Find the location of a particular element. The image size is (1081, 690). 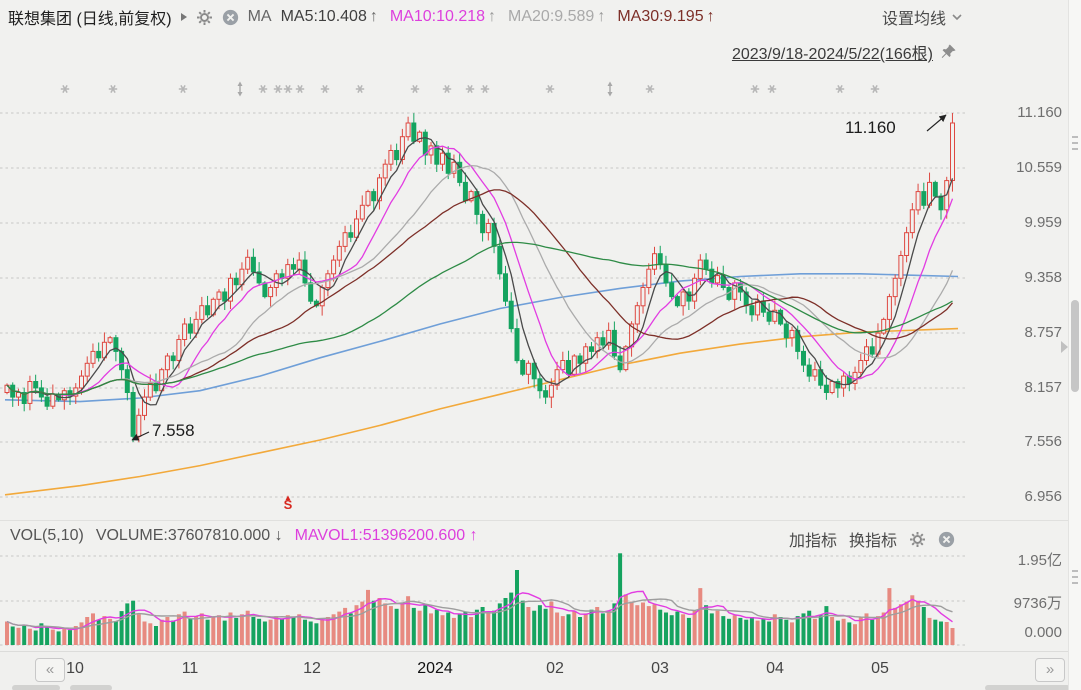

event-flag-letter: S is located at coordinates (288, 504).